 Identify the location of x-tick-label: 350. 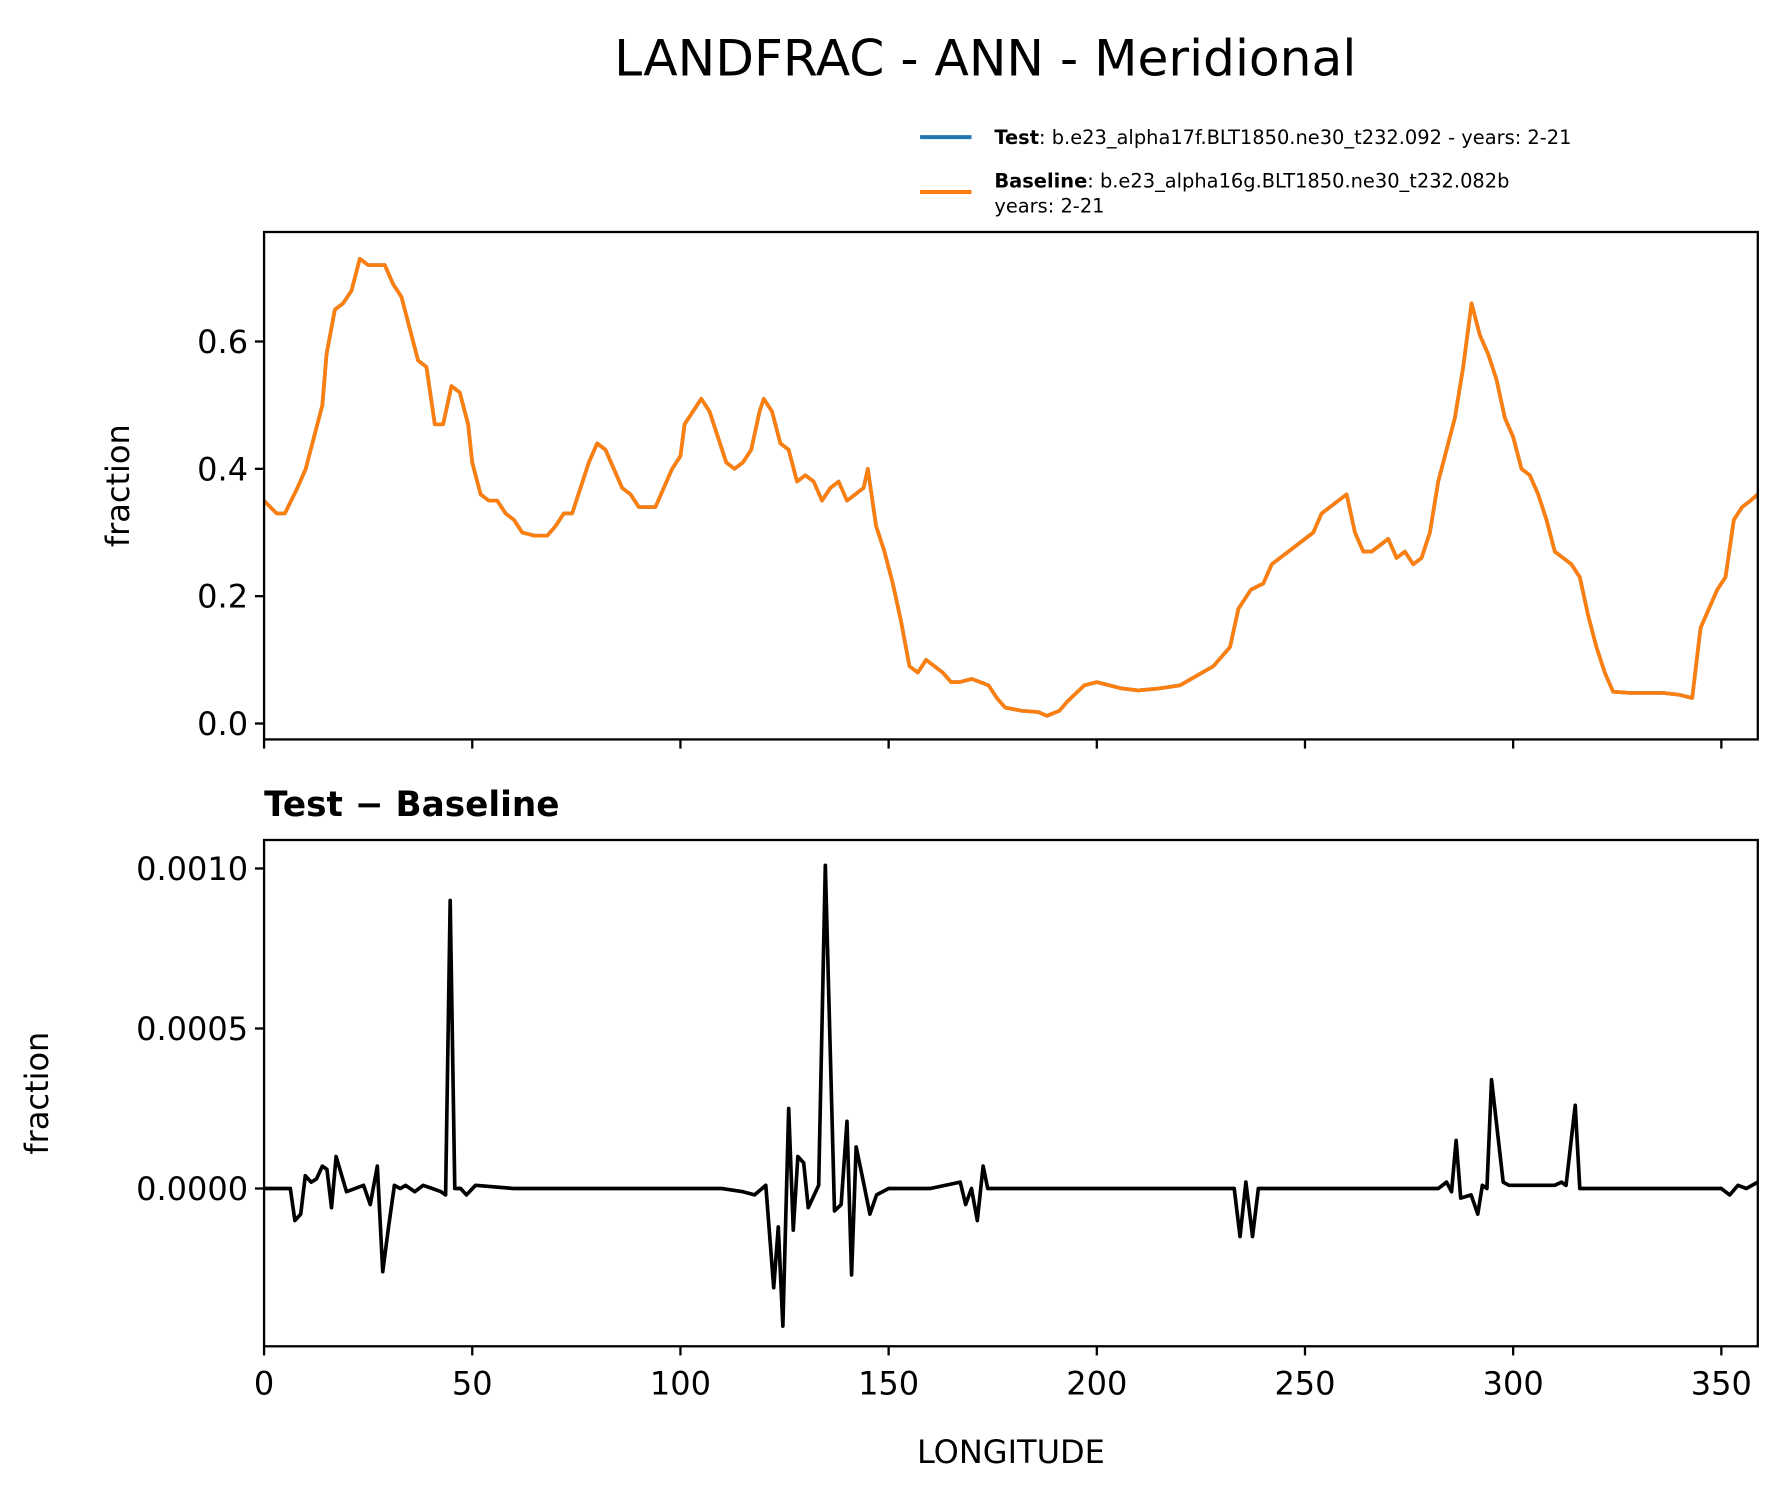
(1721, 1383).